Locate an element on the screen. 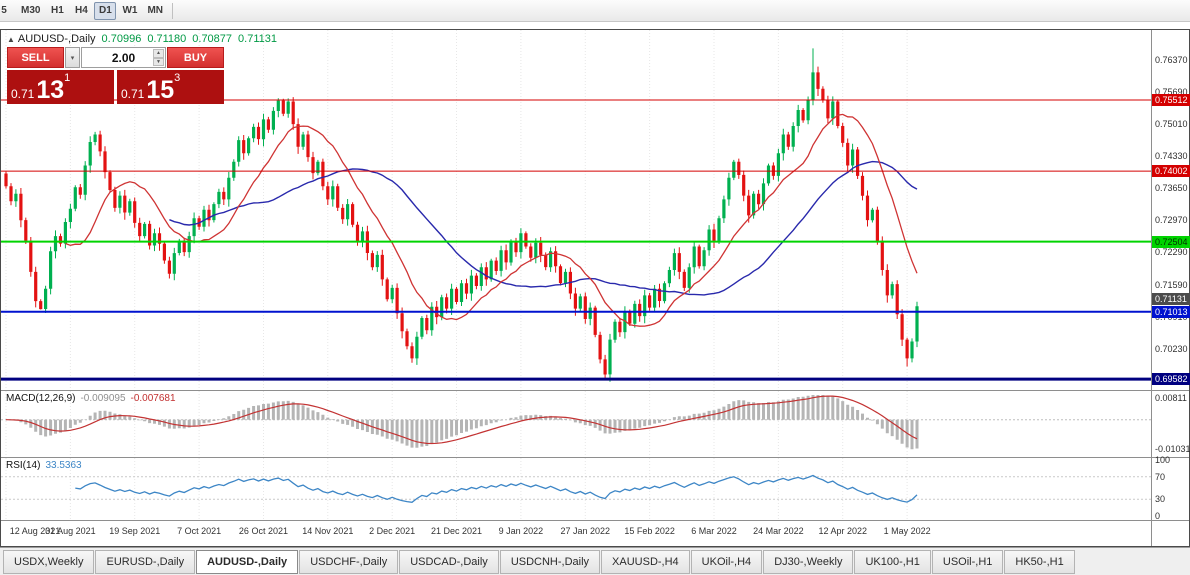  volume-stepper: ▲ ▼ is located at coordinates (158, 57).